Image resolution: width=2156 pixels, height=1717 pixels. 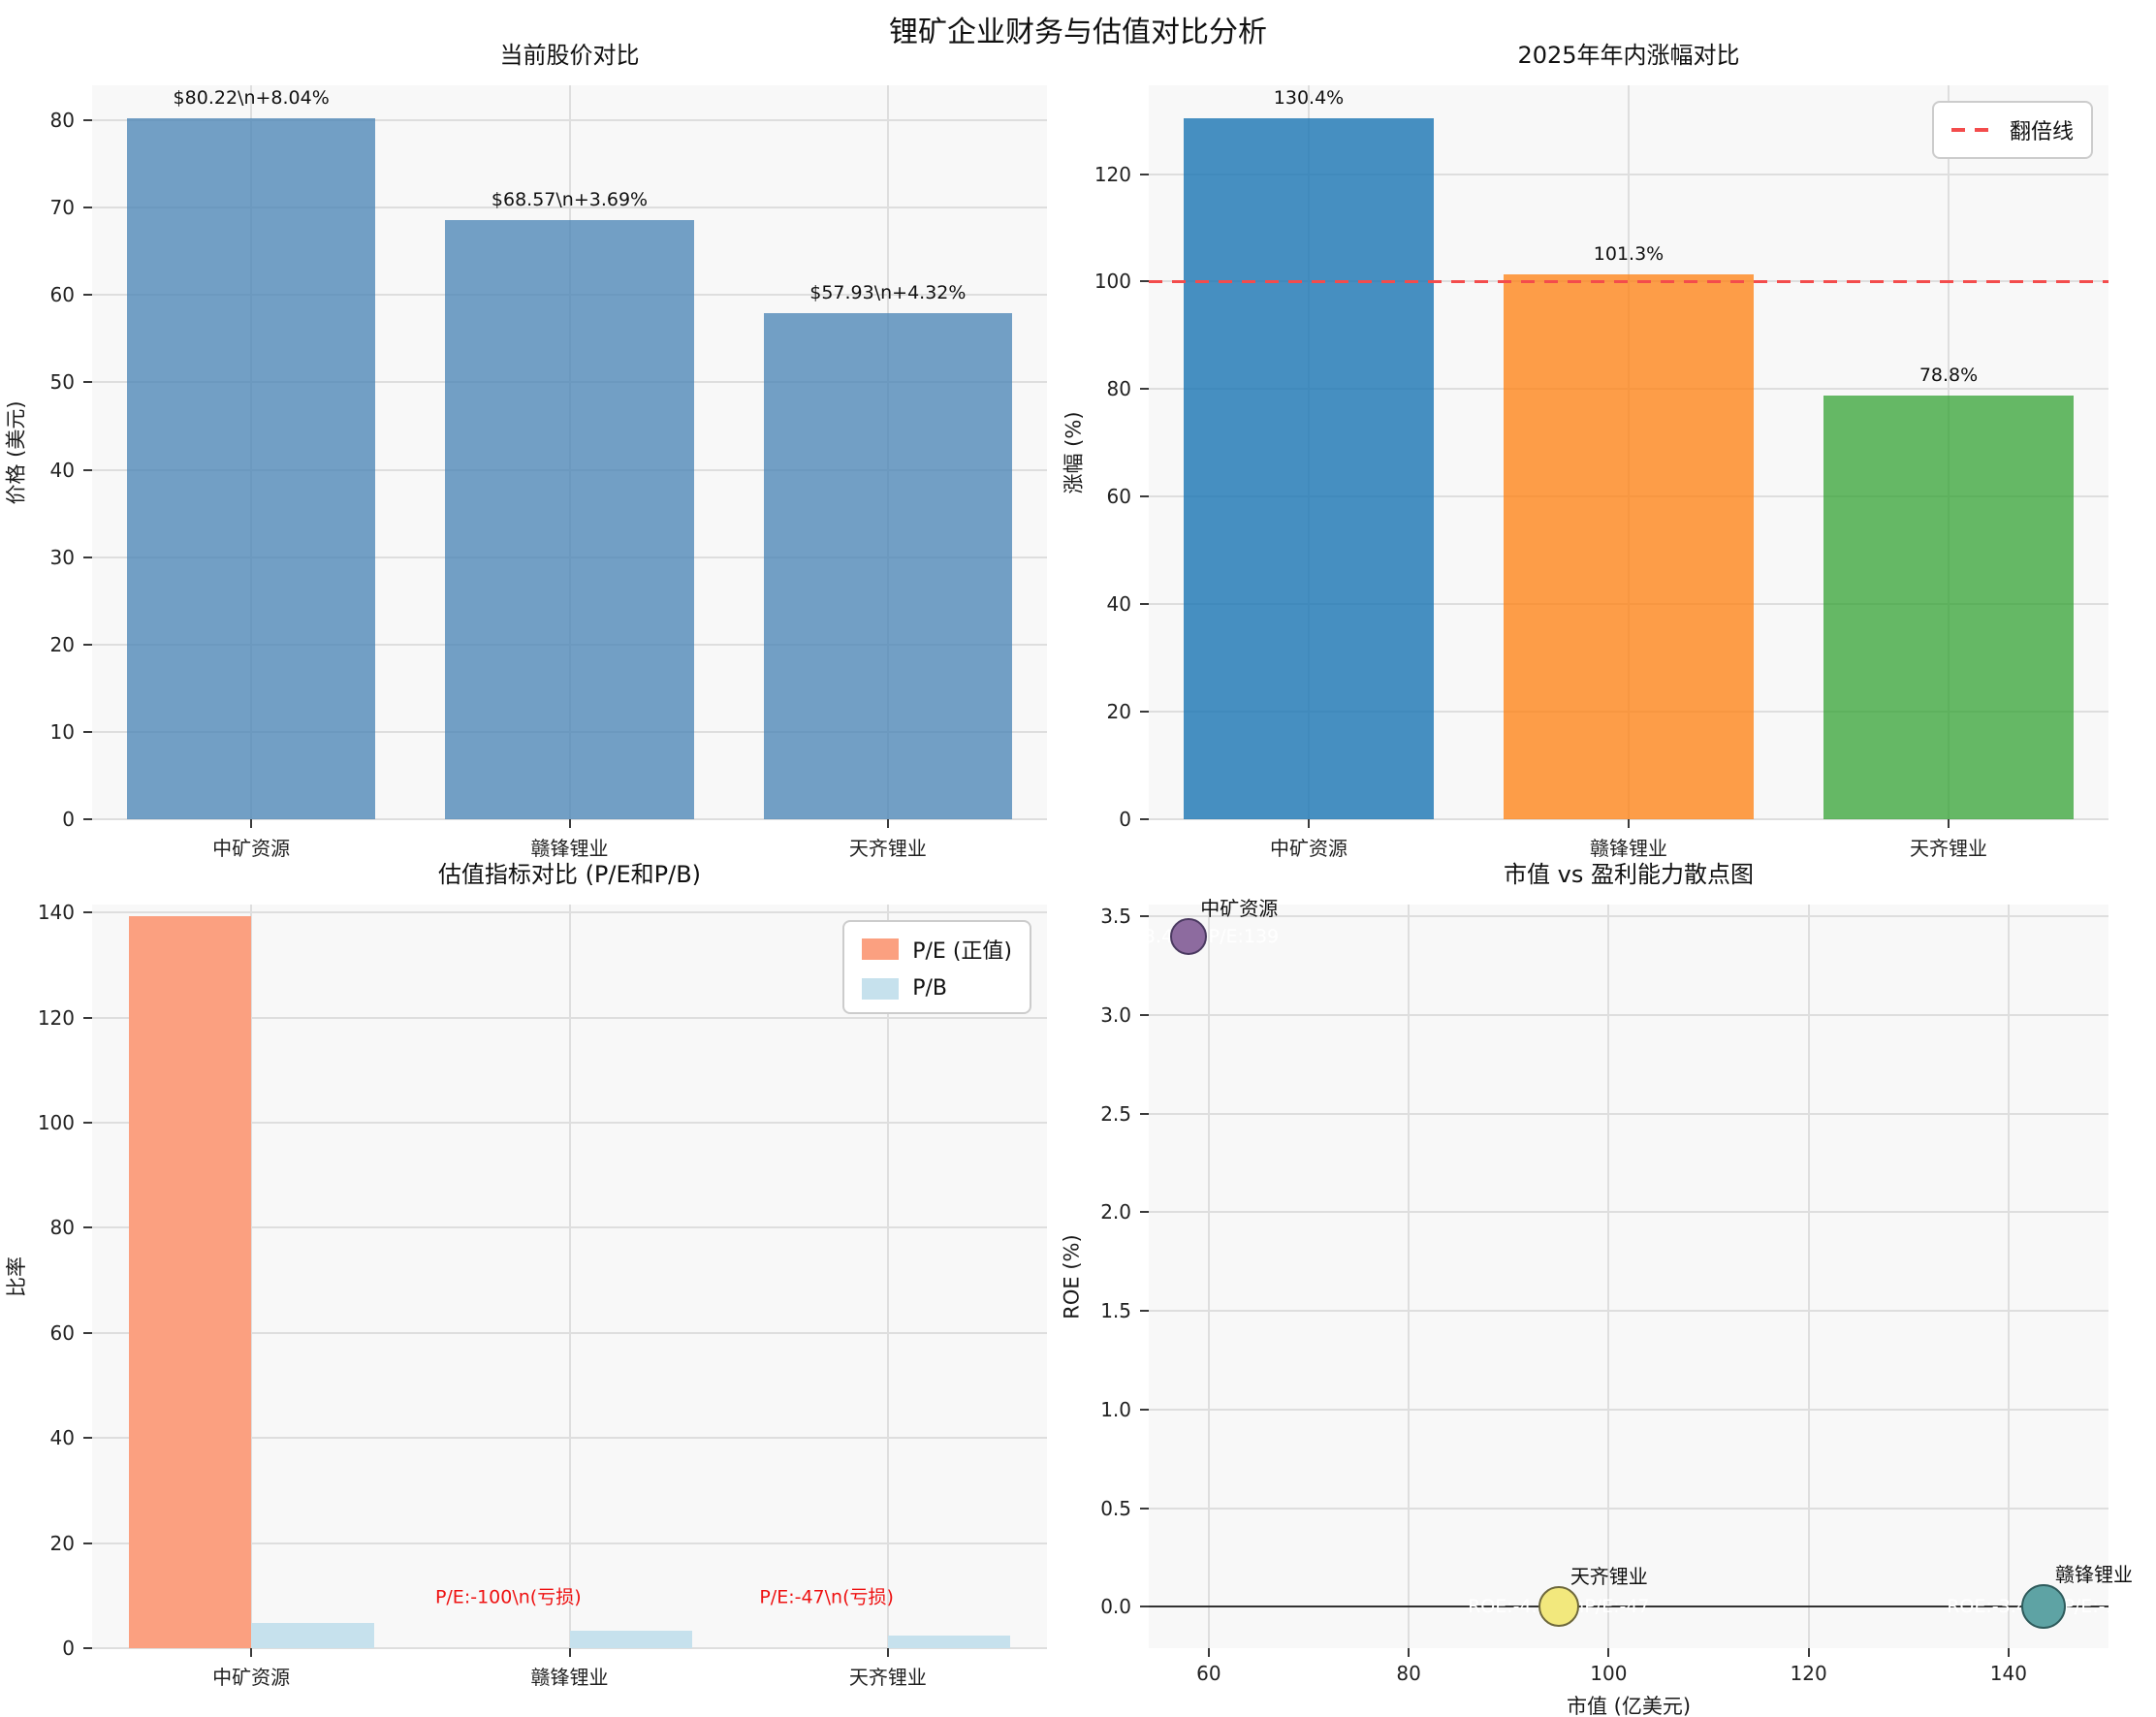 I want to click on legend-color-swatch, so click(x=881, y=949).